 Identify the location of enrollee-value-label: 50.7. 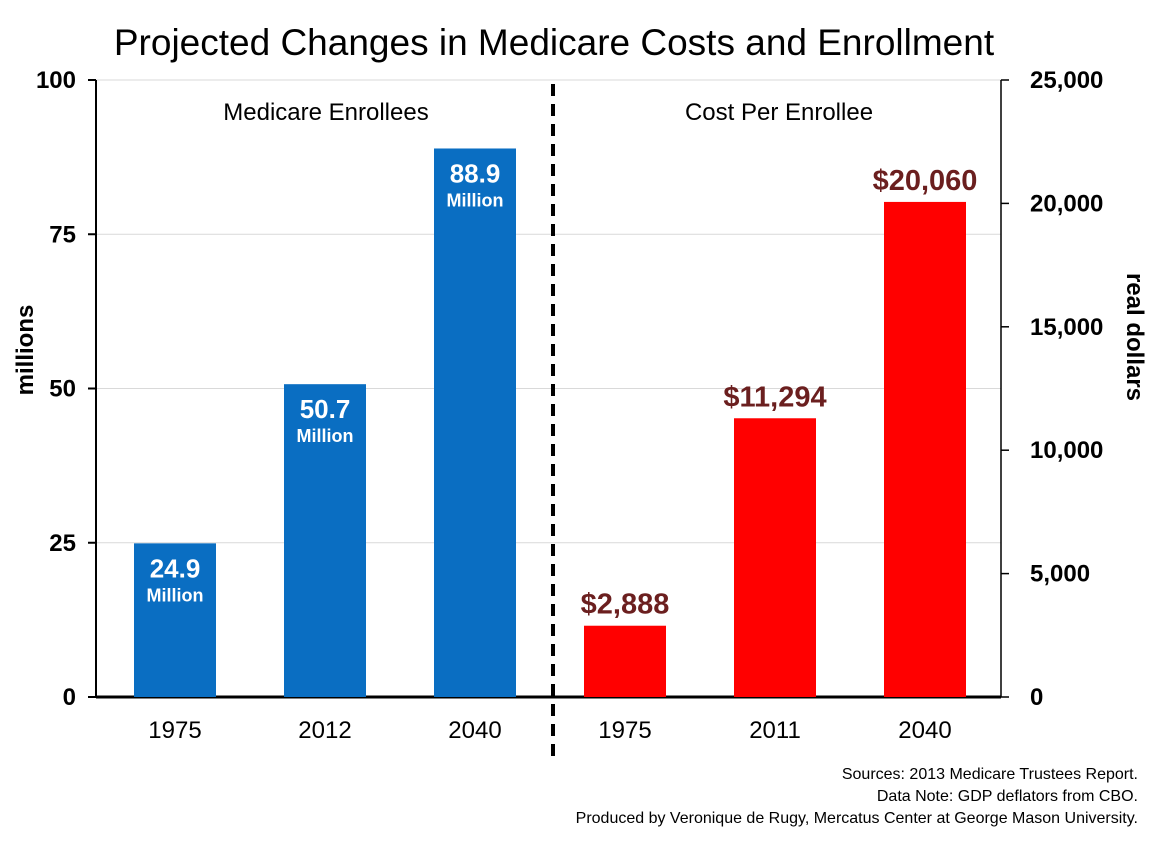
(325, 409).